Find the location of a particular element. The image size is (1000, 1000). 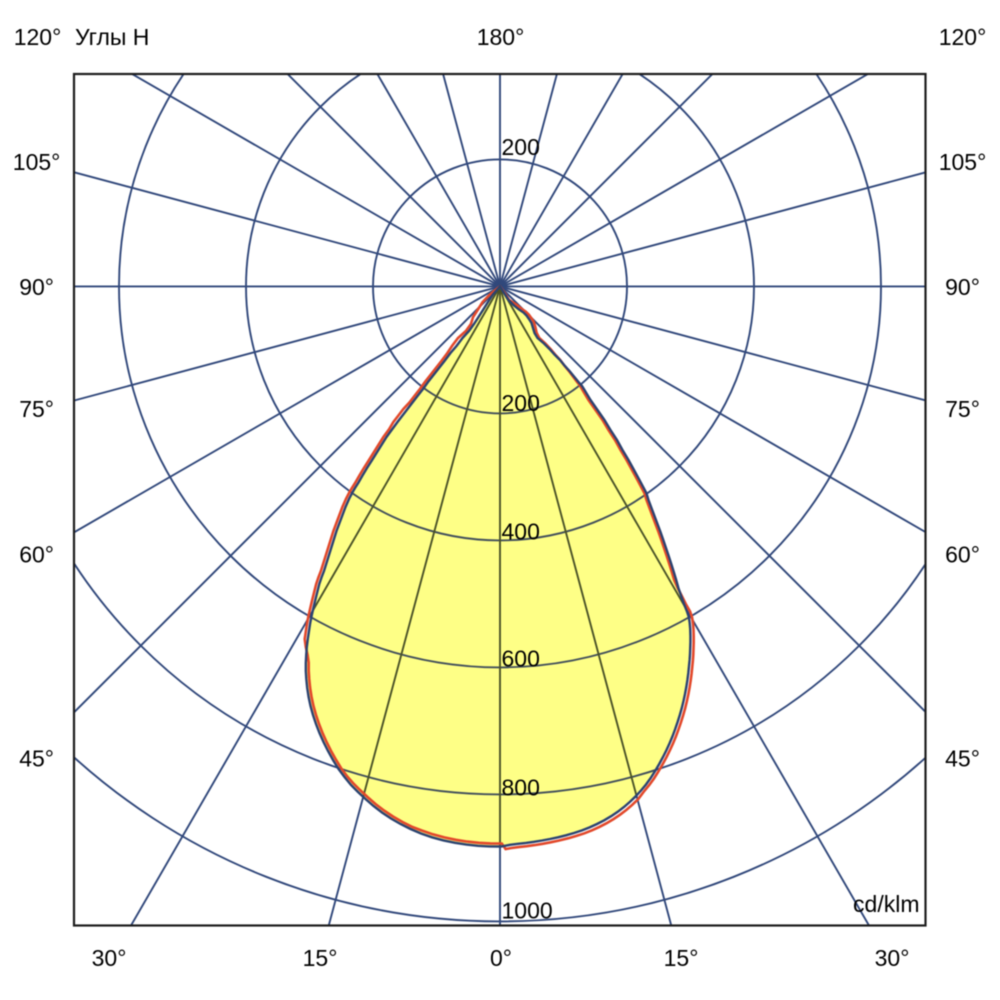

svg-text: 0° is located at coordinates (501, 958).